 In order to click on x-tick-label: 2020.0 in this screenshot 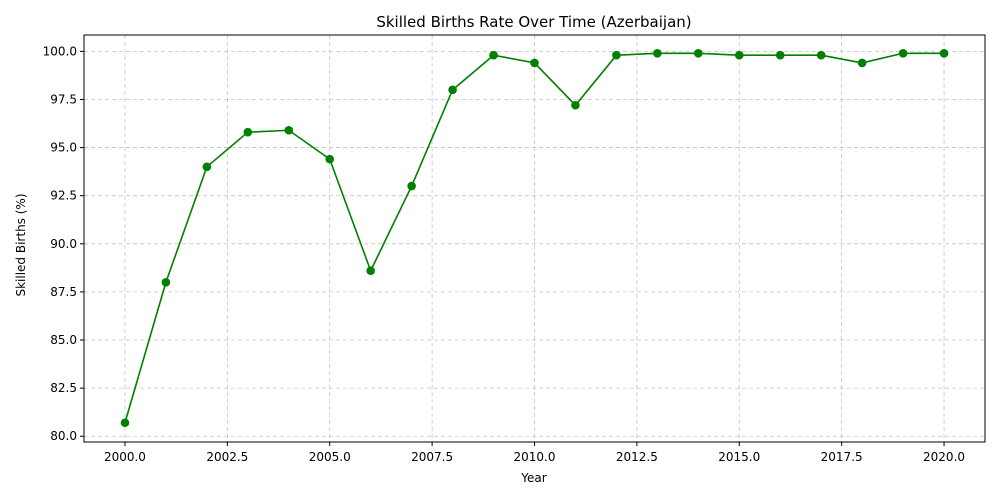, I will do `click(944, 457)`.